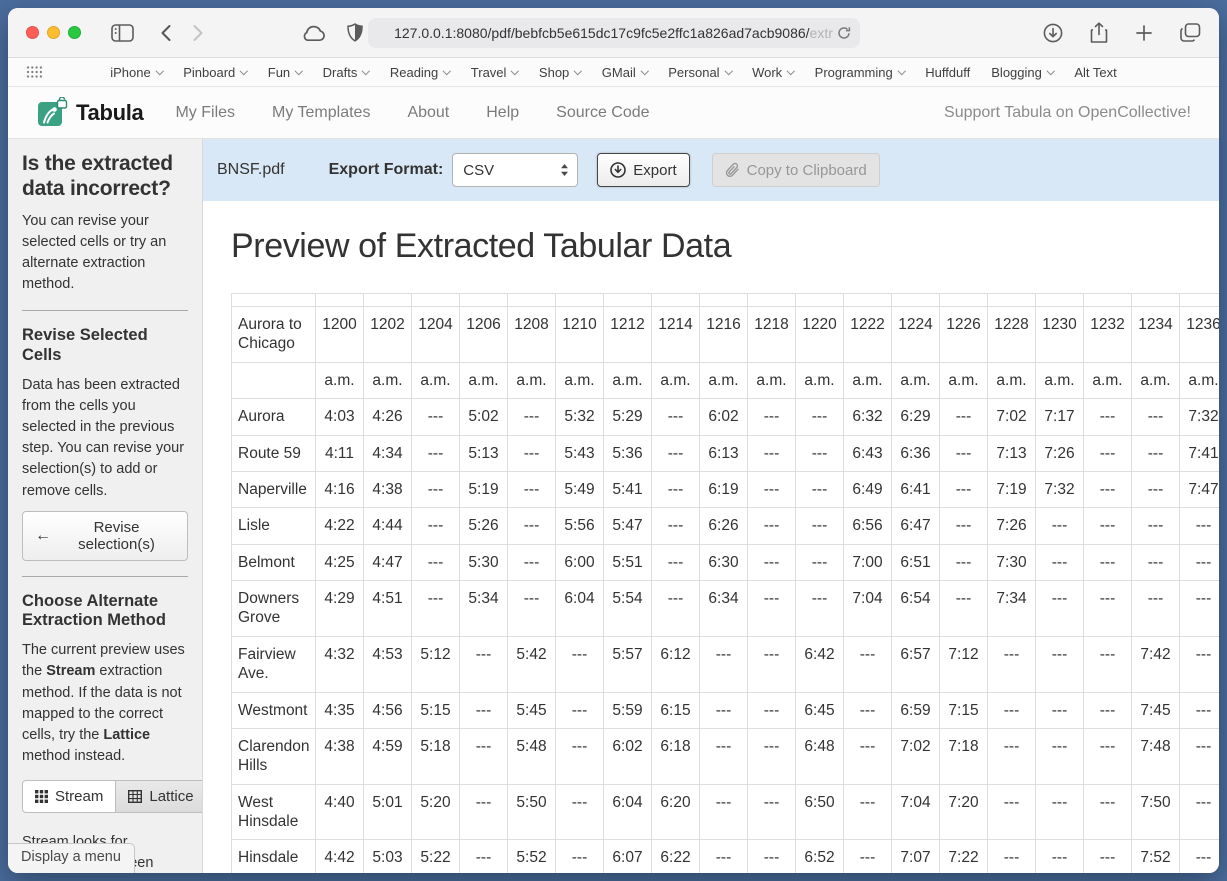  I want to click on tab-overview-icon, so click(1190, 32).